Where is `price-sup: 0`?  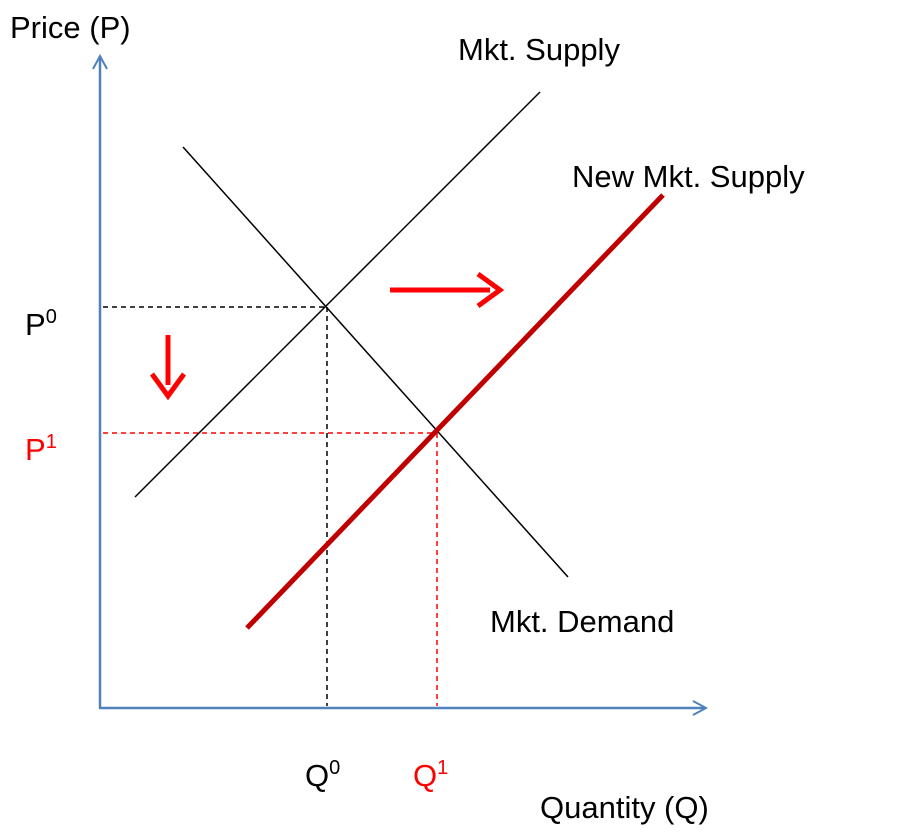
price-sup: 0 is located at coordinates (51, 317).